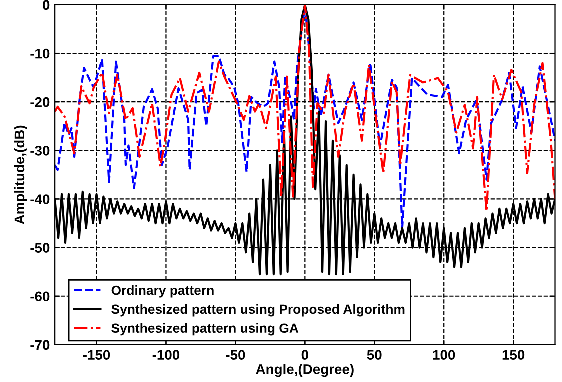 Image resolution: width=562 pixels, height=382 pixels. Describe the element at coordinates (236, 355) in the screenshot. I see `x-tick-label: -50` at that location.